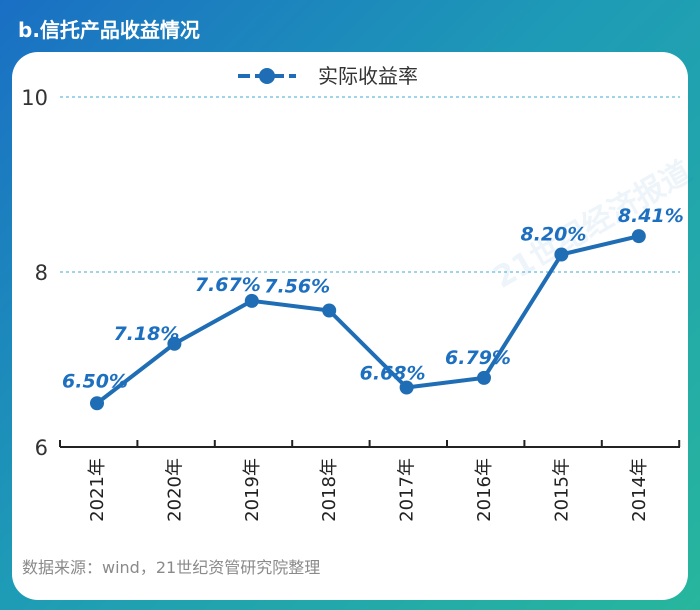 This screenshot has height=610, width=700. Describe the element at coordinates (651, 216) in the screenshot. I see `data-label: 8.41%` at that location.